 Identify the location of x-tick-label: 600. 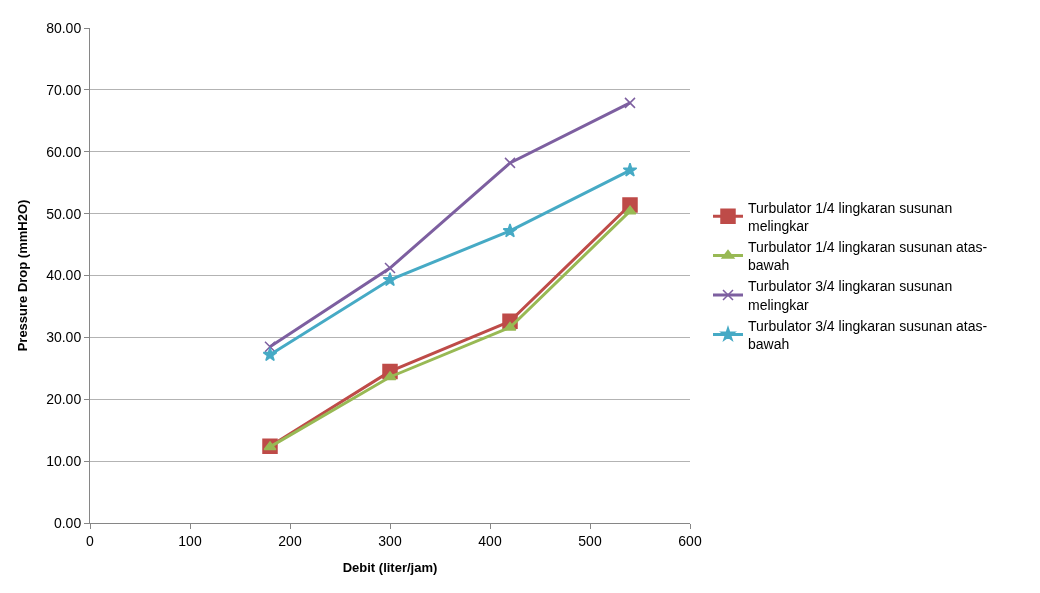
(690, 540).